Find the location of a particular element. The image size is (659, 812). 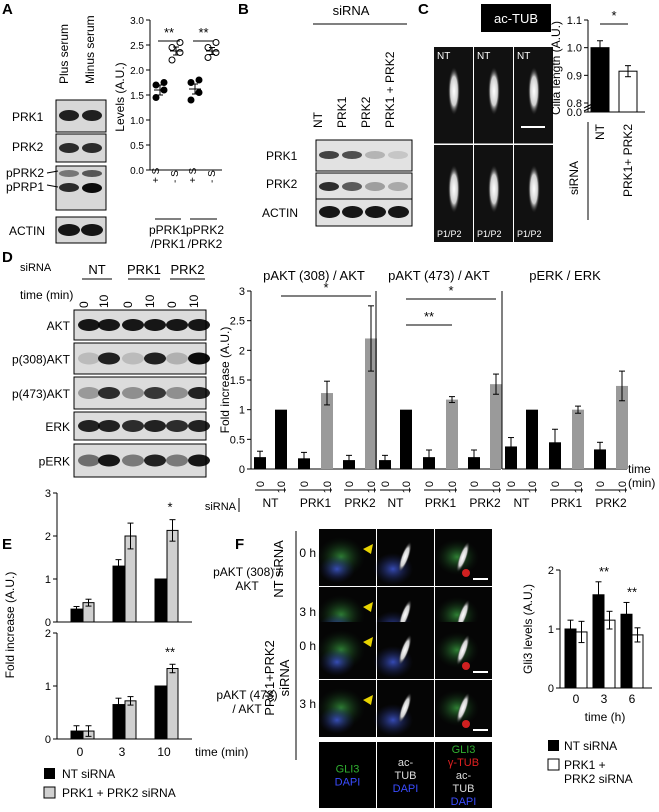

panel-f-xtick: 6 is located at coordinates (632, 699).